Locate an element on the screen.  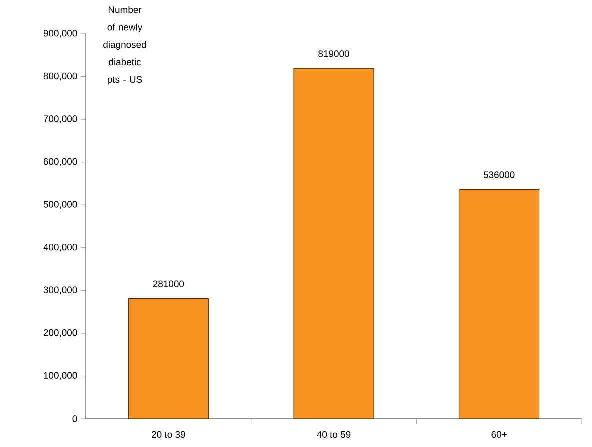
data-label: 536000 is located at coordinates (499, 175).